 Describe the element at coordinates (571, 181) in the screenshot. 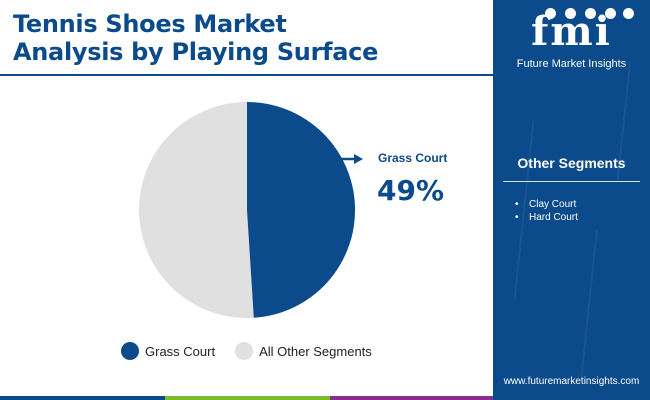

I see `other-segments-divider` at that location.